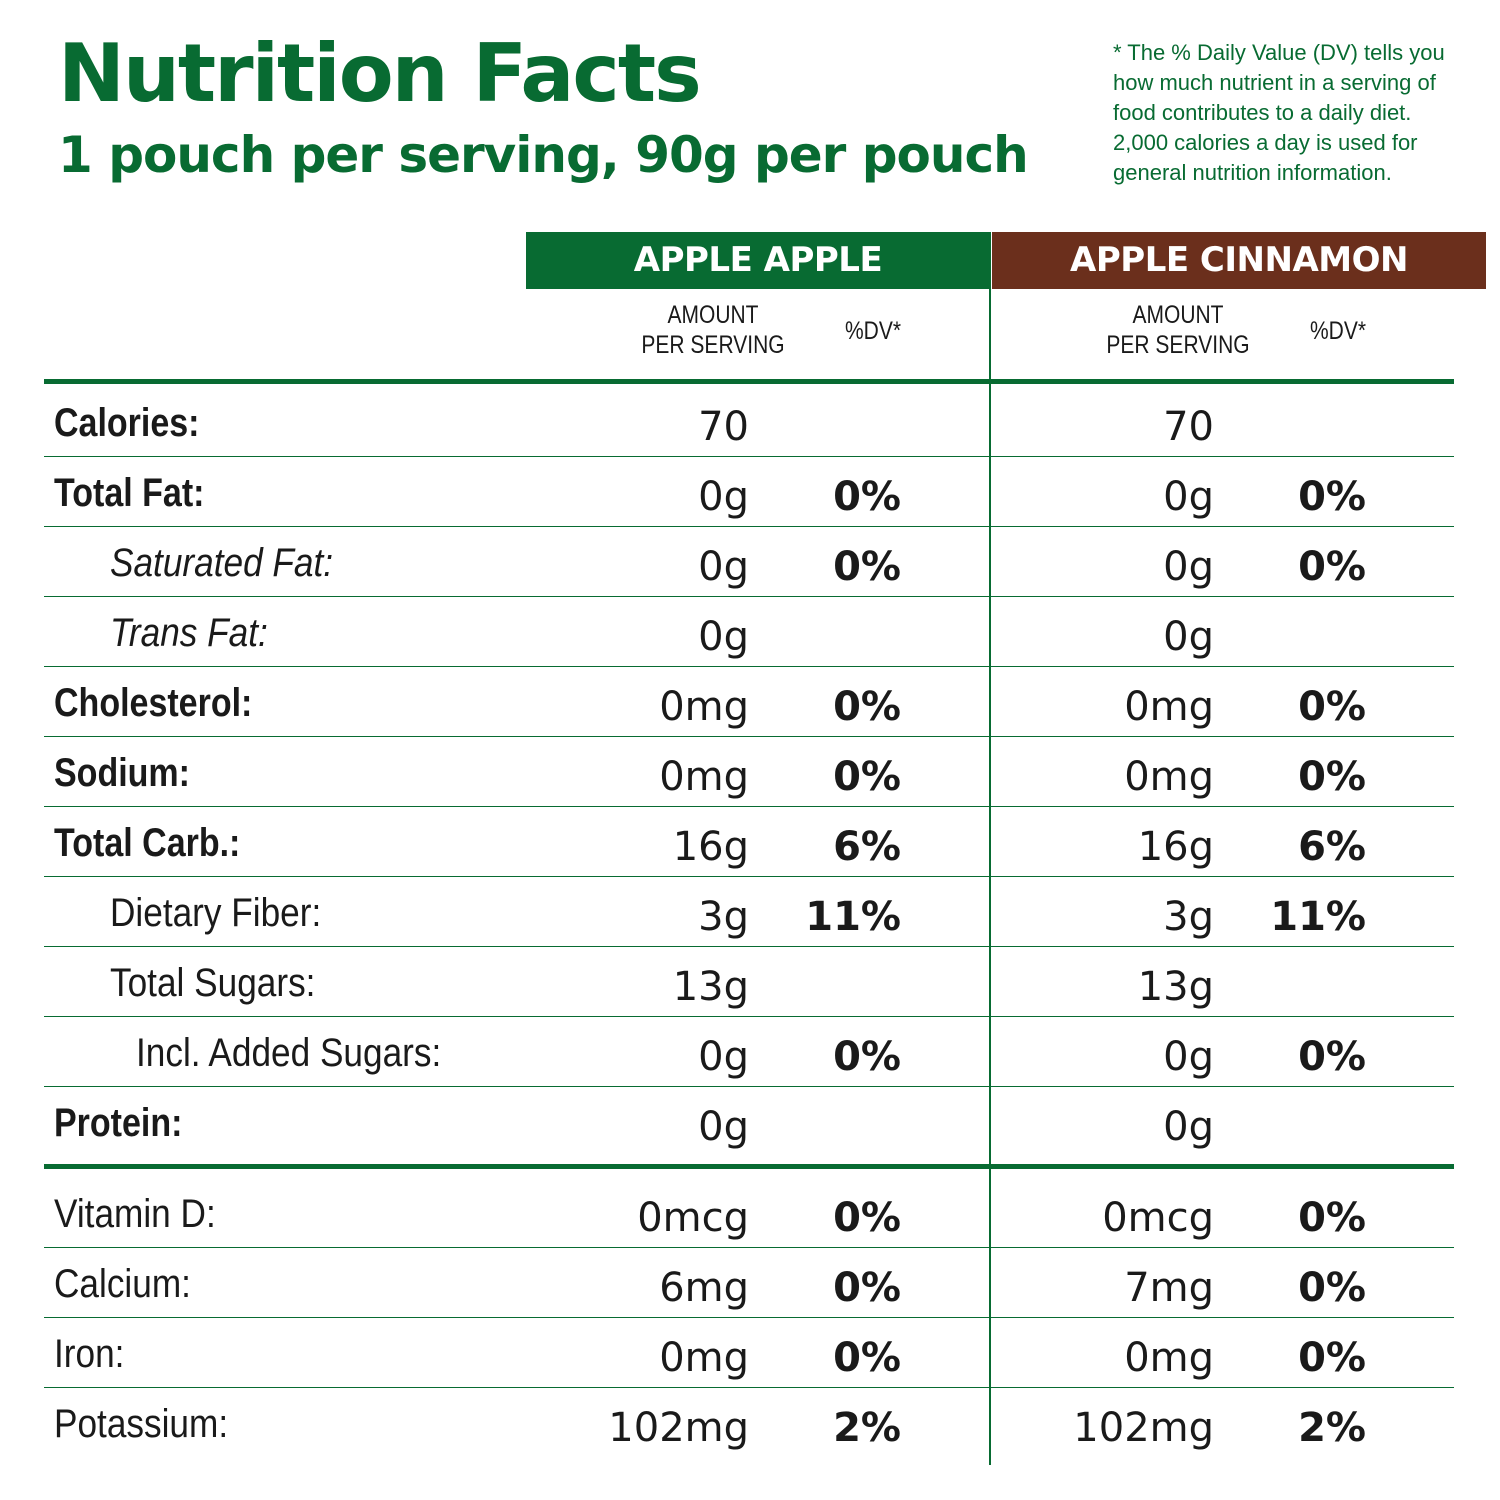 The height and width of the screenshot is (1500, 1500). What do you see at coordinates (758, 260) in the screenshot?
I see `flavor-header-apple-apple: APPLE APPLE` at bounding box center [758, 260].